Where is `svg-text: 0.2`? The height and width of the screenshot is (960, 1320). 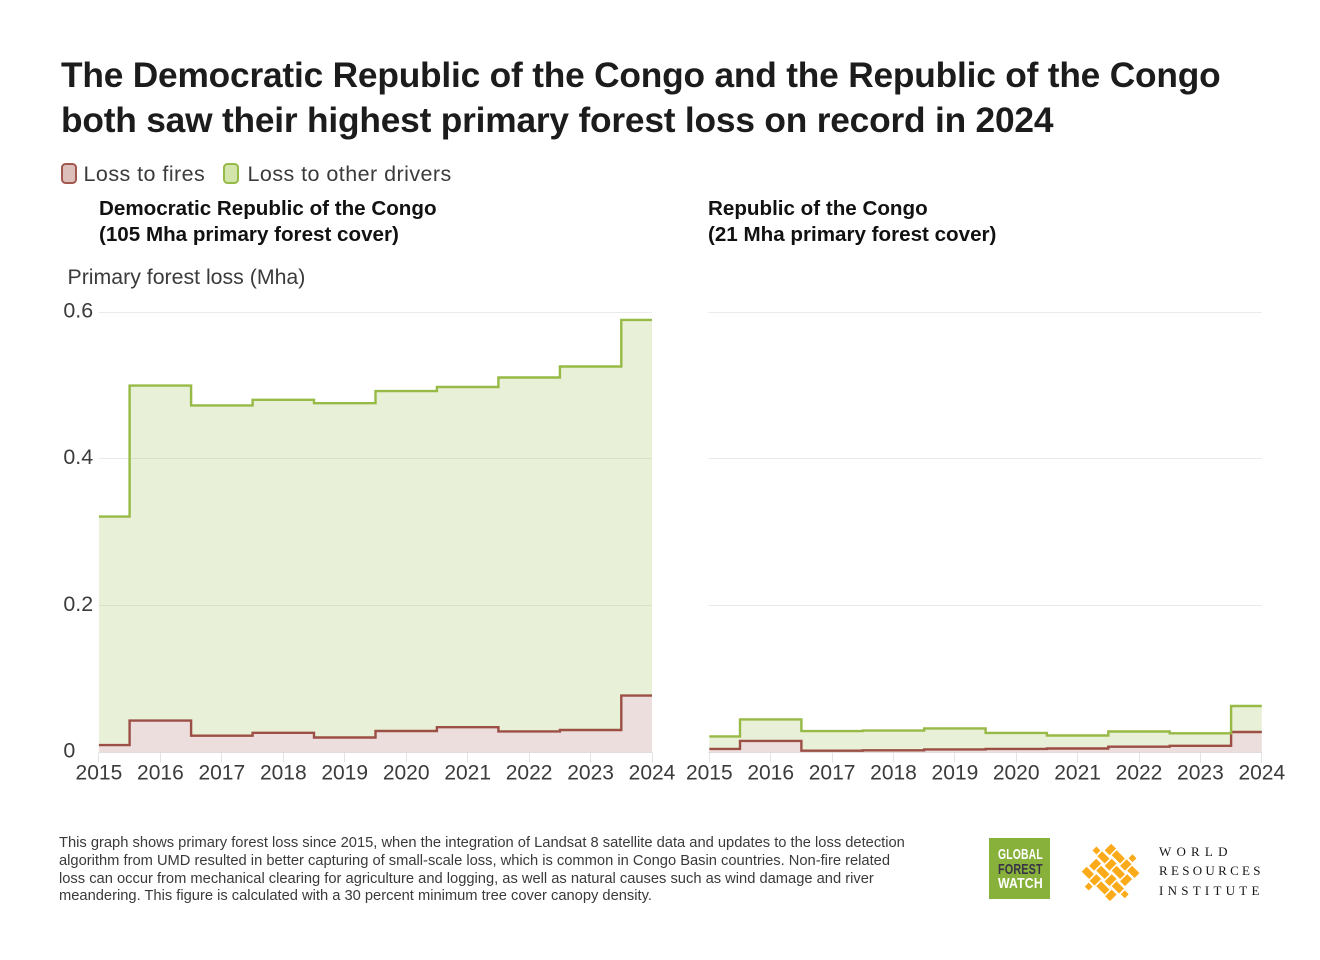
svg-text: 0.2 is located at coordinates (78, 604).